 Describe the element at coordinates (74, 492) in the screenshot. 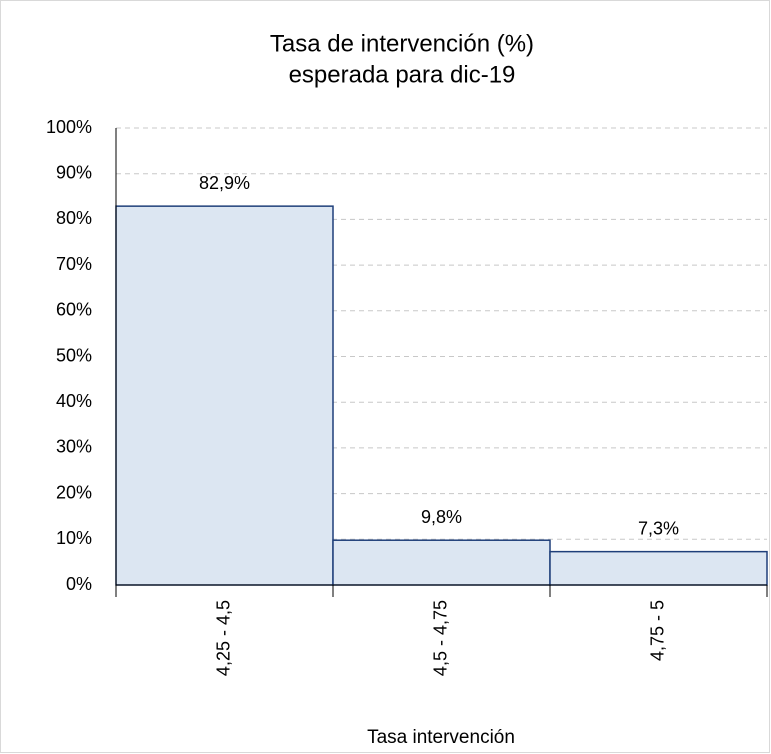

I see `y-tick-label: 20%` at that location.